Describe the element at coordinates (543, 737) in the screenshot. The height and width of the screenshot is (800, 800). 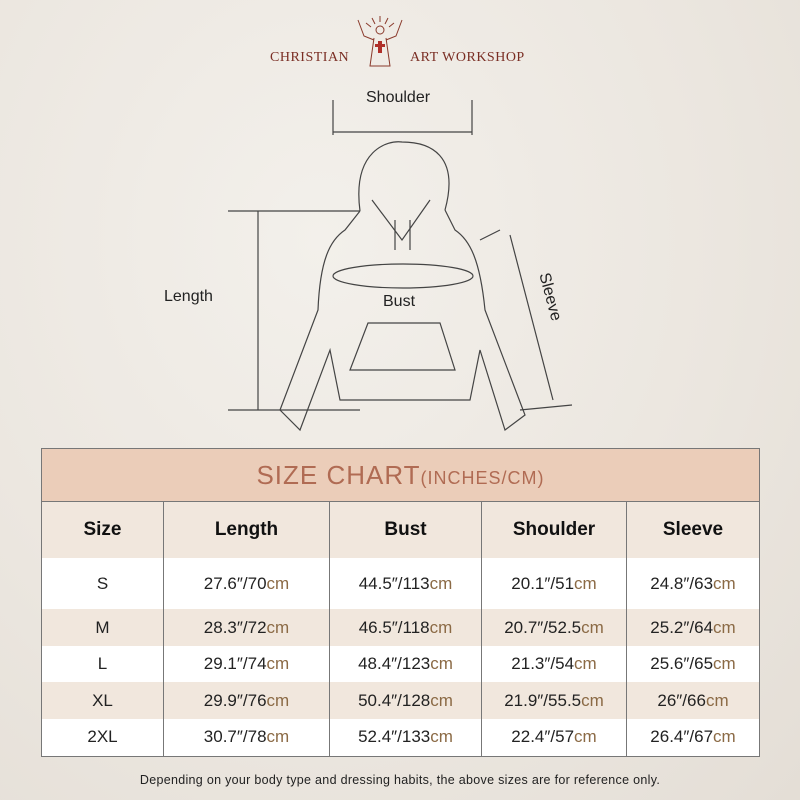
I see `value-inch: 22.4″/57` at that location.